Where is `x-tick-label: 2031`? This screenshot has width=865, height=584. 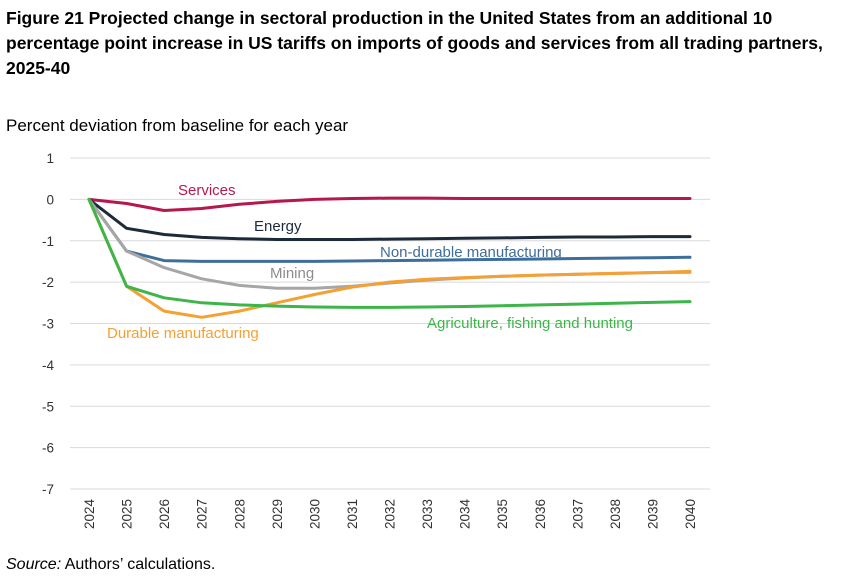
x-tick-label: 2031 is located at coordinates (352, 514).